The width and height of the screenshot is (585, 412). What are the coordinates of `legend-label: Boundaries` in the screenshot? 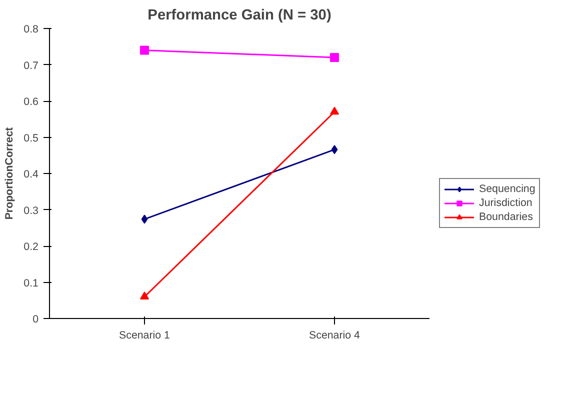 It's located at (506, 217).